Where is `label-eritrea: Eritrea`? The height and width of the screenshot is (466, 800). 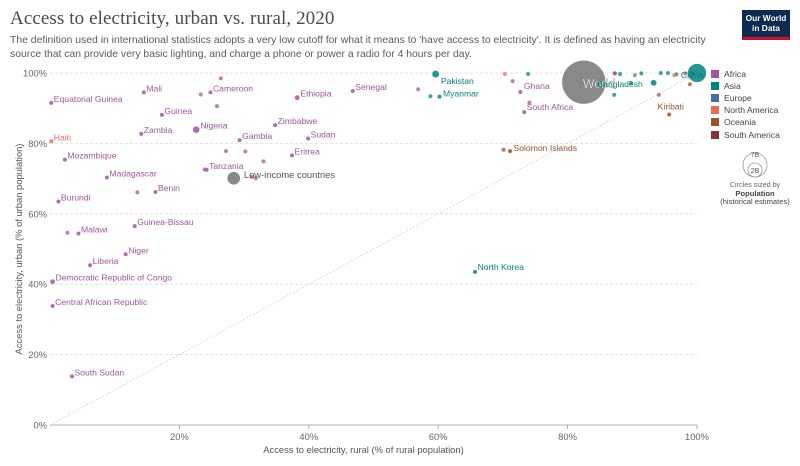
label-eritrea: Eritrea is located at coordinates (307, 151).